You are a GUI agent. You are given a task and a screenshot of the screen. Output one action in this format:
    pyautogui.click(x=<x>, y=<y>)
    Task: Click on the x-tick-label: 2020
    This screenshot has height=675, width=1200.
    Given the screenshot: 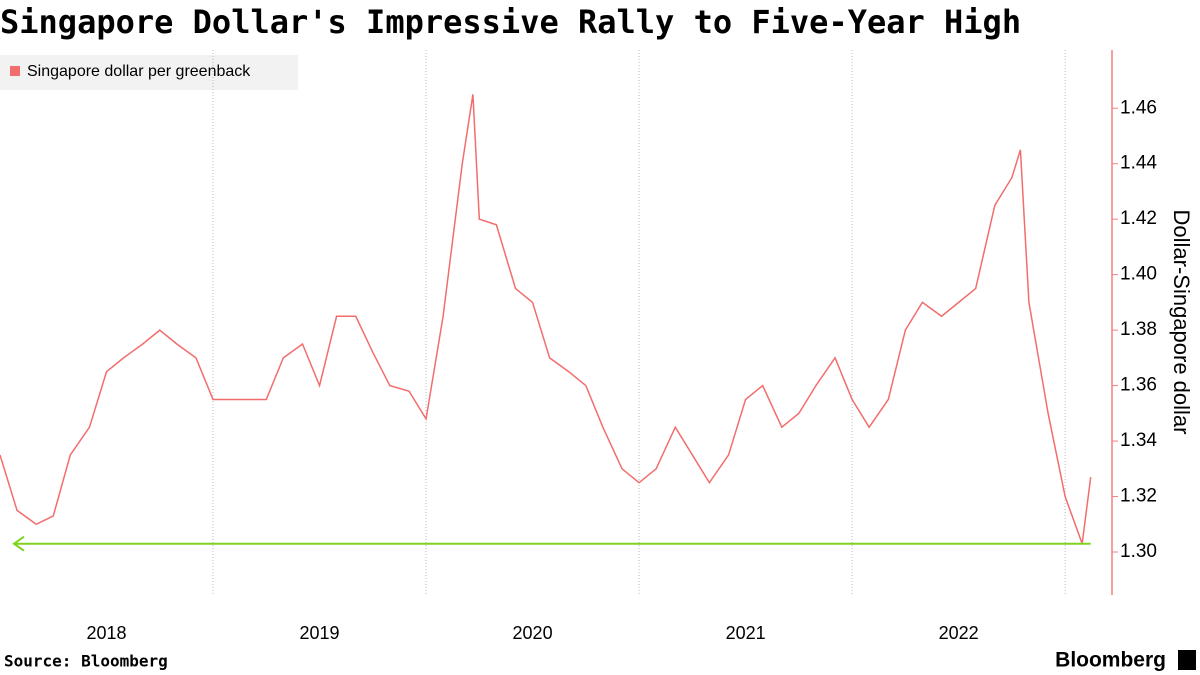 What is the action you would take?
    pyautogui.click(x=533, y=633)
    